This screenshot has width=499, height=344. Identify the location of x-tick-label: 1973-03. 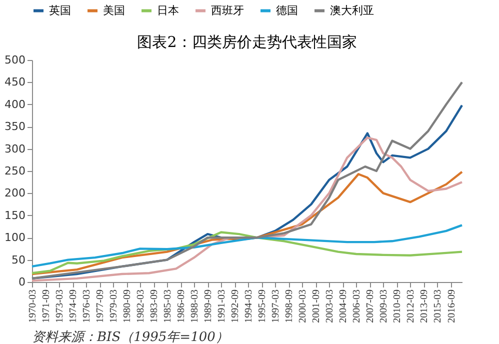
(60, 306).